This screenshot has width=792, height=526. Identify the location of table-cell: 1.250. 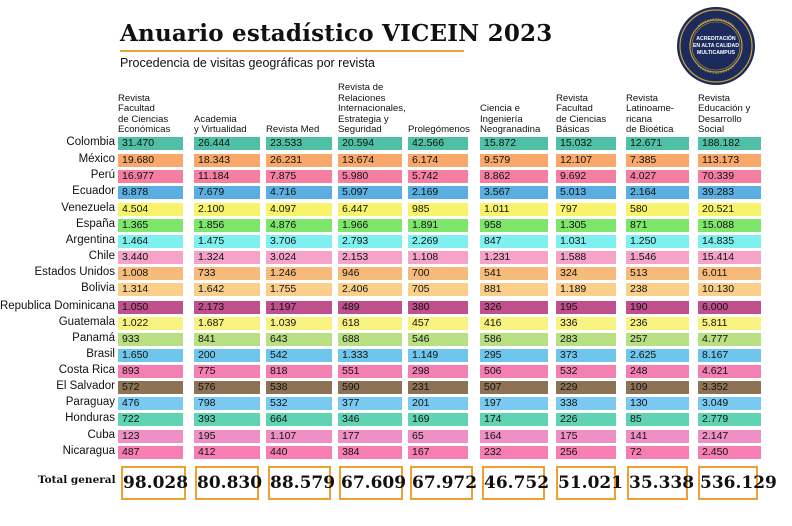
(657, 241).